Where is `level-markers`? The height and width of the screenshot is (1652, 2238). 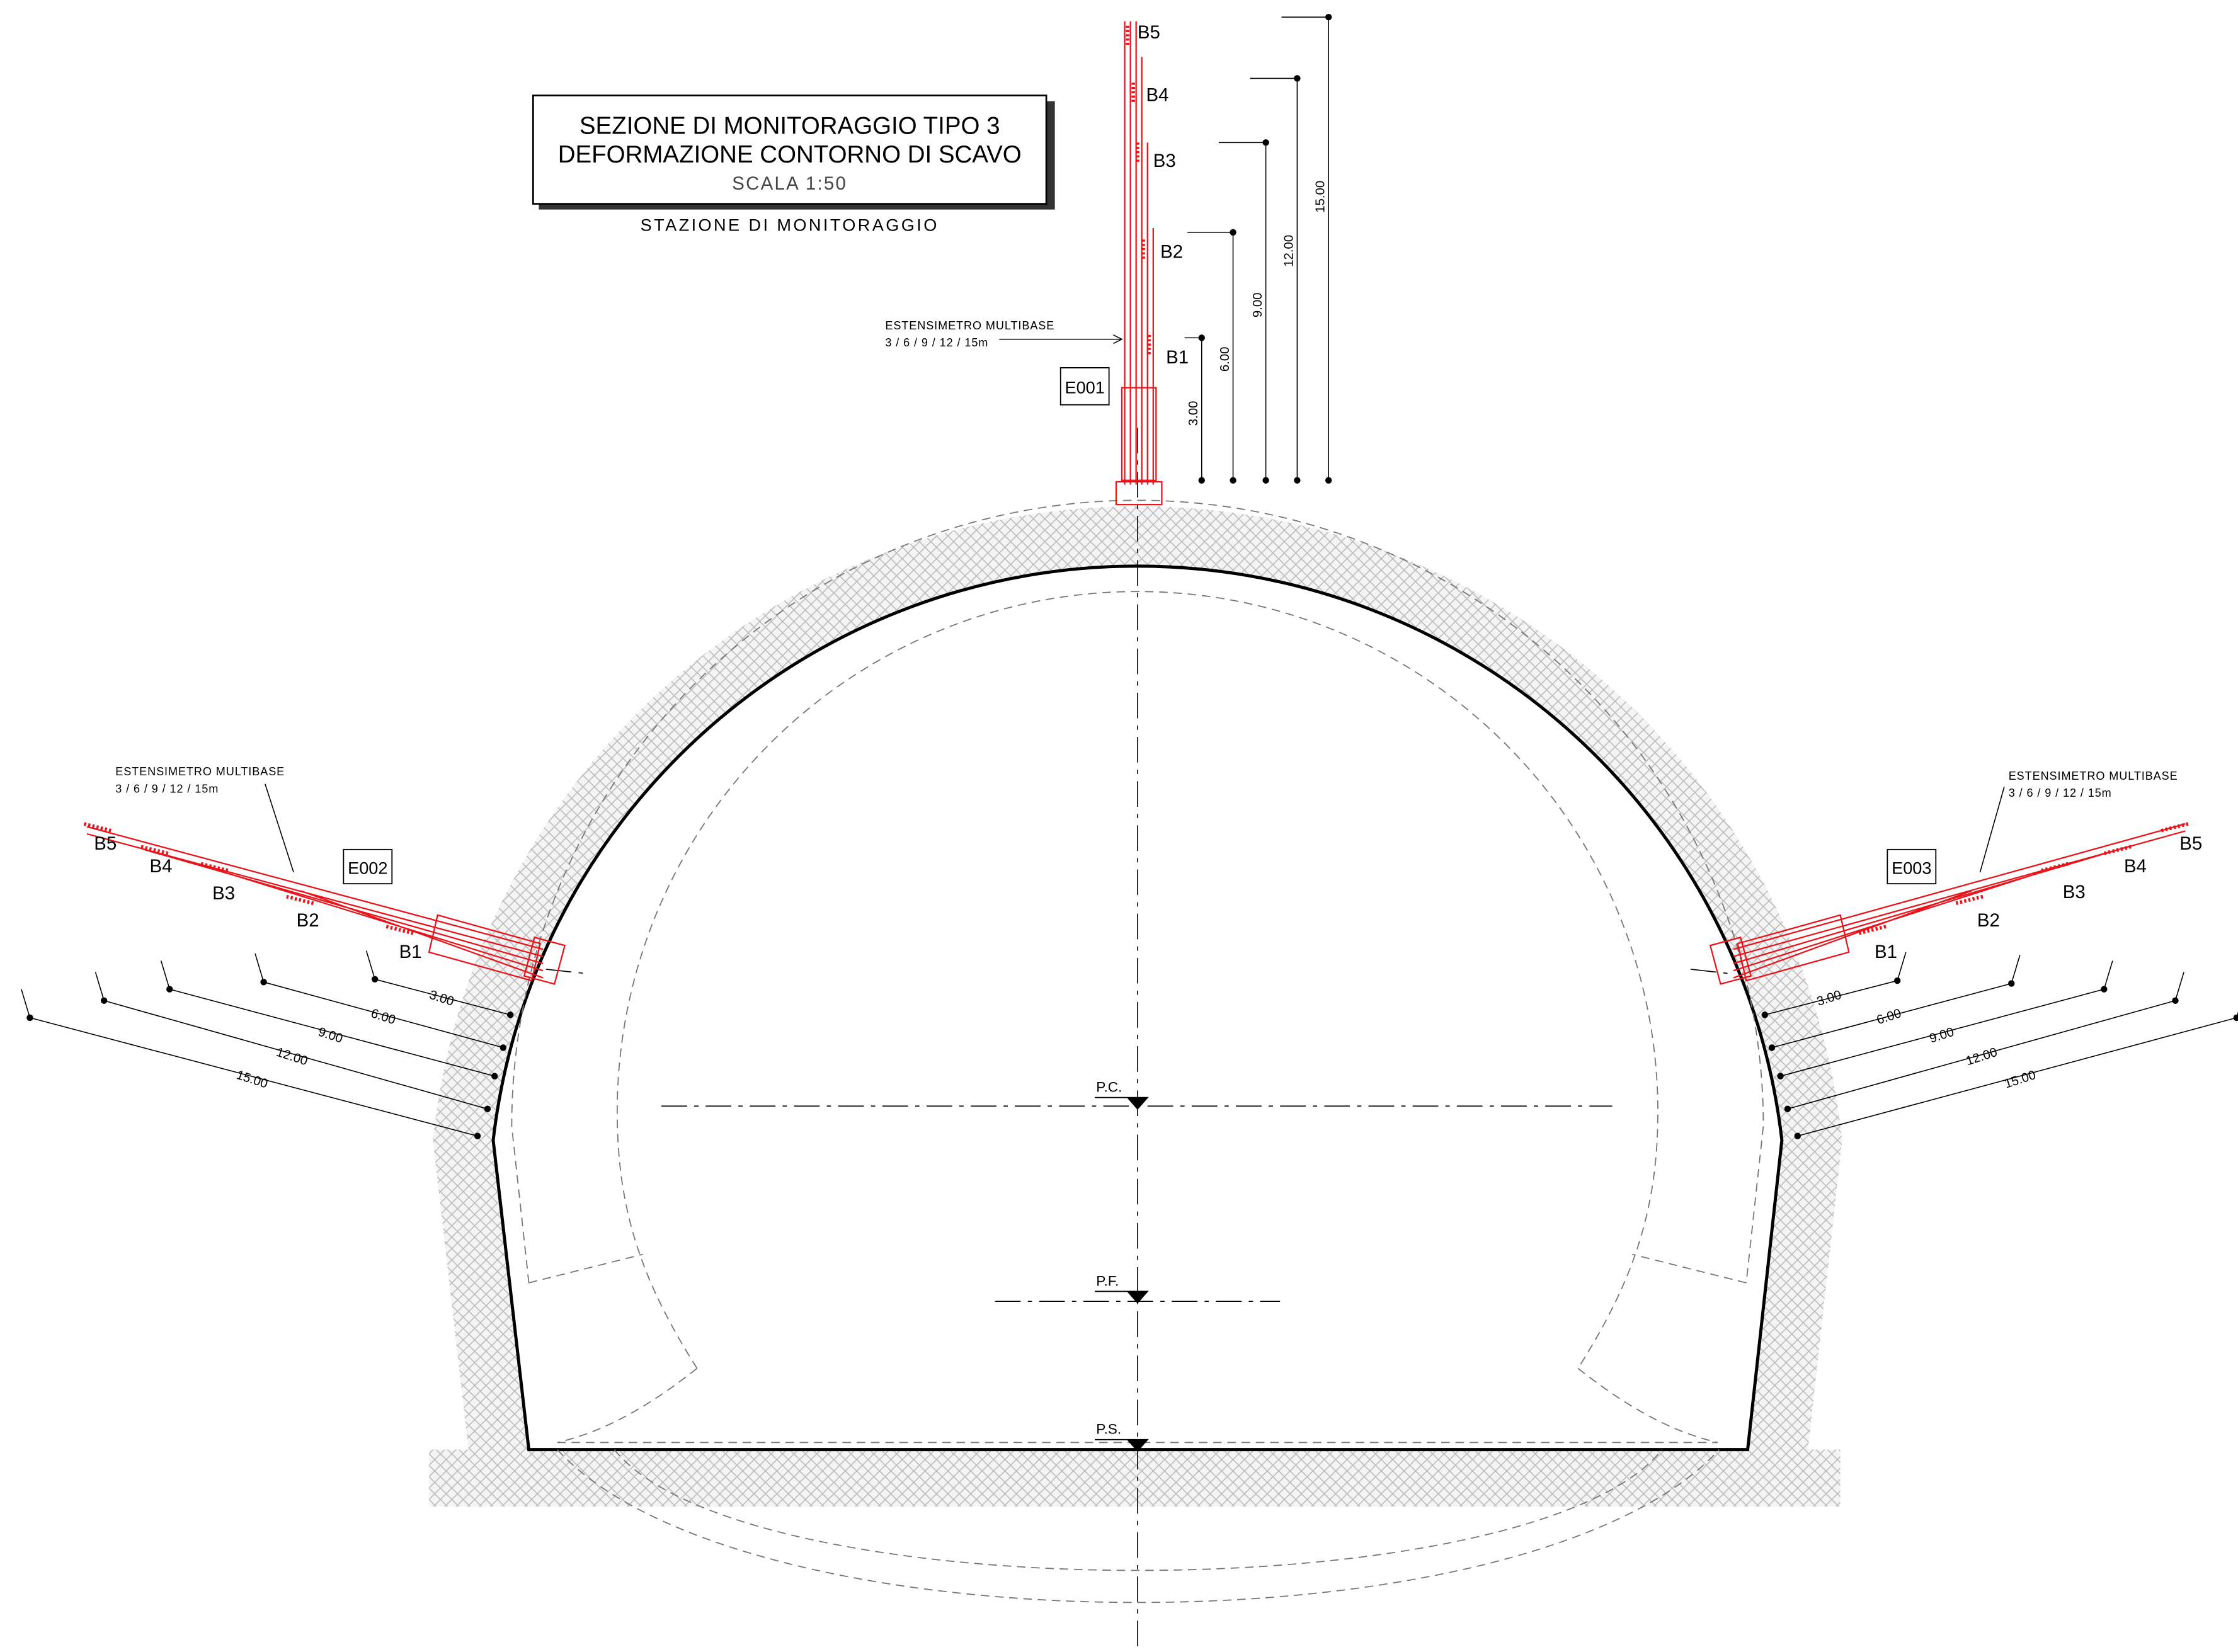
level-markers is located at coordinates (1122, 1275).